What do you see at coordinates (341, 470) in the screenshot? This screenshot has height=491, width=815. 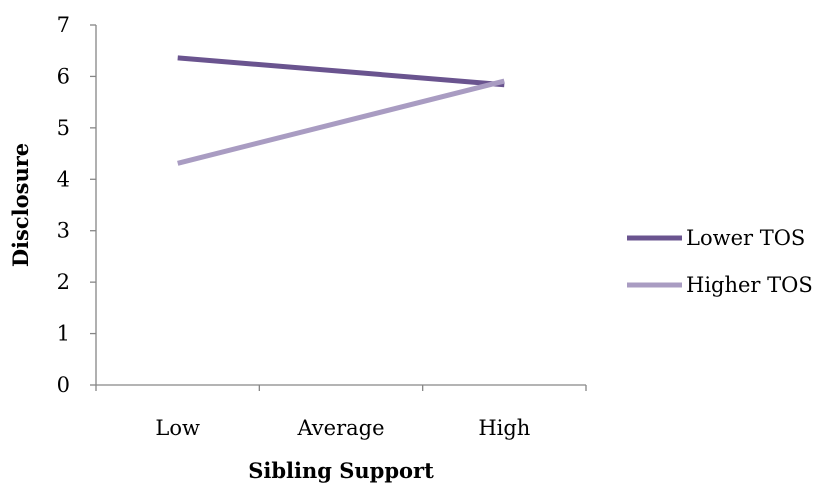 I see `x-axis-title: Sibling Support` at bounding box center [341, 470].